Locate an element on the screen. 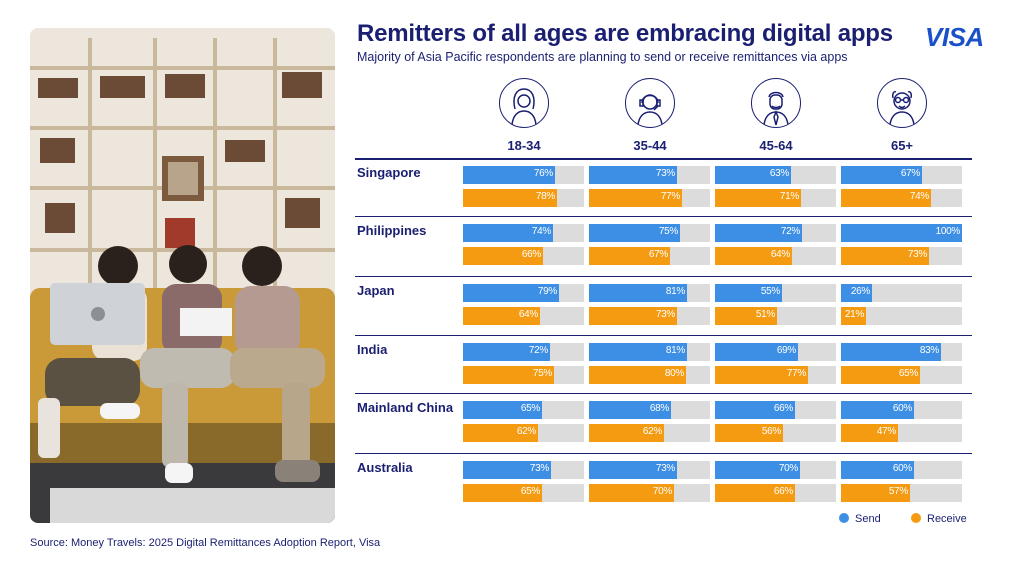  receive-value-label: 47% is located at coordinates (886, 431).